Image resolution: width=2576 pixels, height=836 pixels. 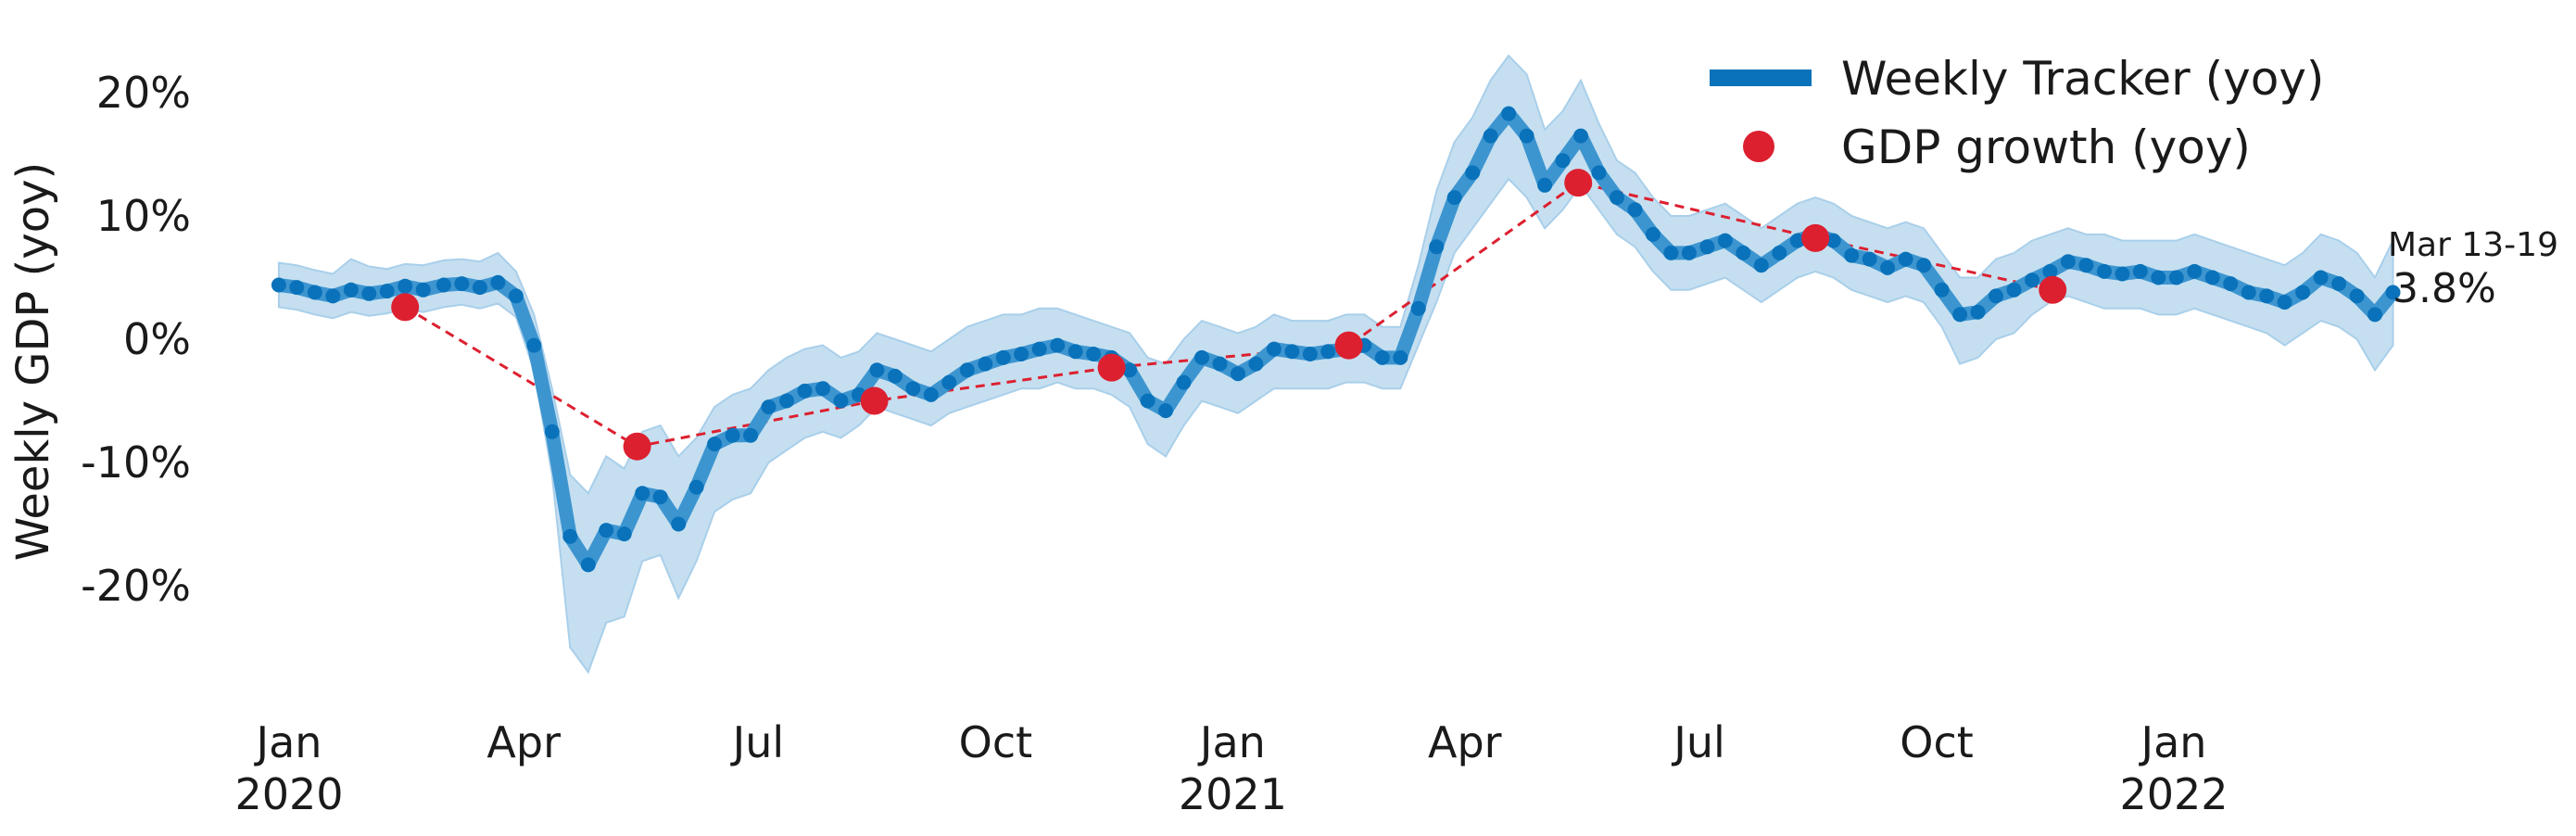 What do you see at coordinates (2082, 79) in the screenshot?
I see `legend-label-tracker: Weekly Tracker (yoy)` at bounding box center [2082, 79].